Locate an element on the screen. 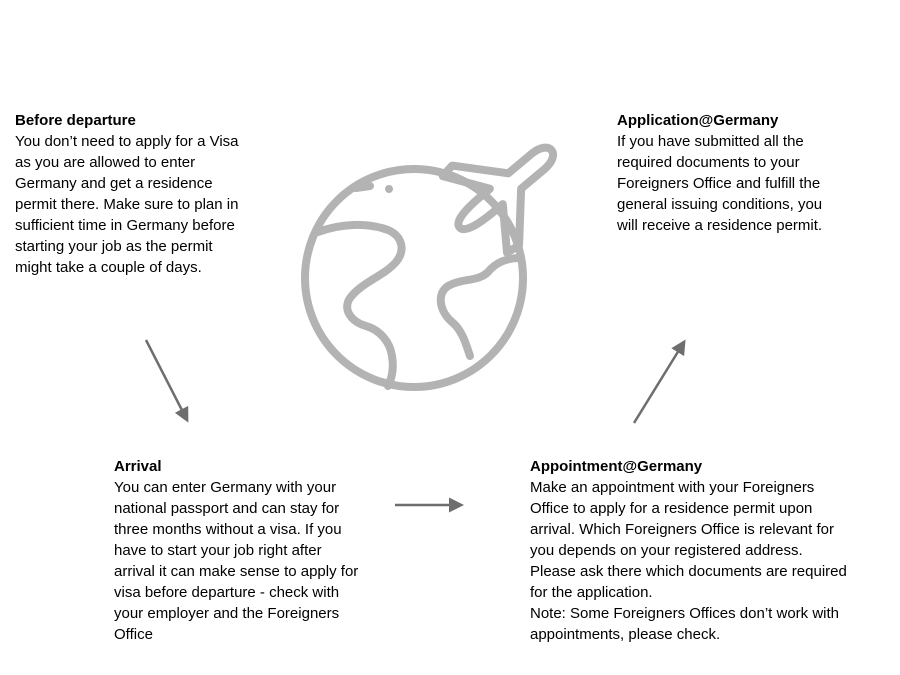 Image resolution: width=900 pixels, height=675 pixels. globe-with-airplane-icon is located at coordinates (429, 267).